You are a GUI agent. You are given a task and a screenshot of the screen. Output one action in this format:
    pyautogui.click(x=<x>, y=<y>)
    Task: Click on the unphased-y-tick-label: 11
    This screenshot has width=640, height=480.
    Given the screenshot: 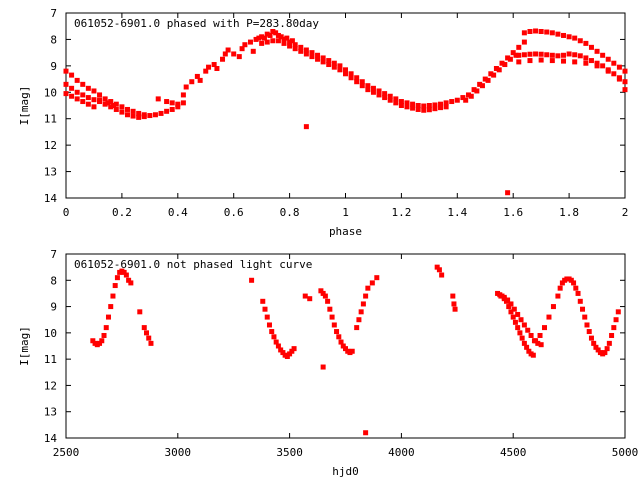 What is the action you would take?
    pyautogui.click(x=50, y=359)
    